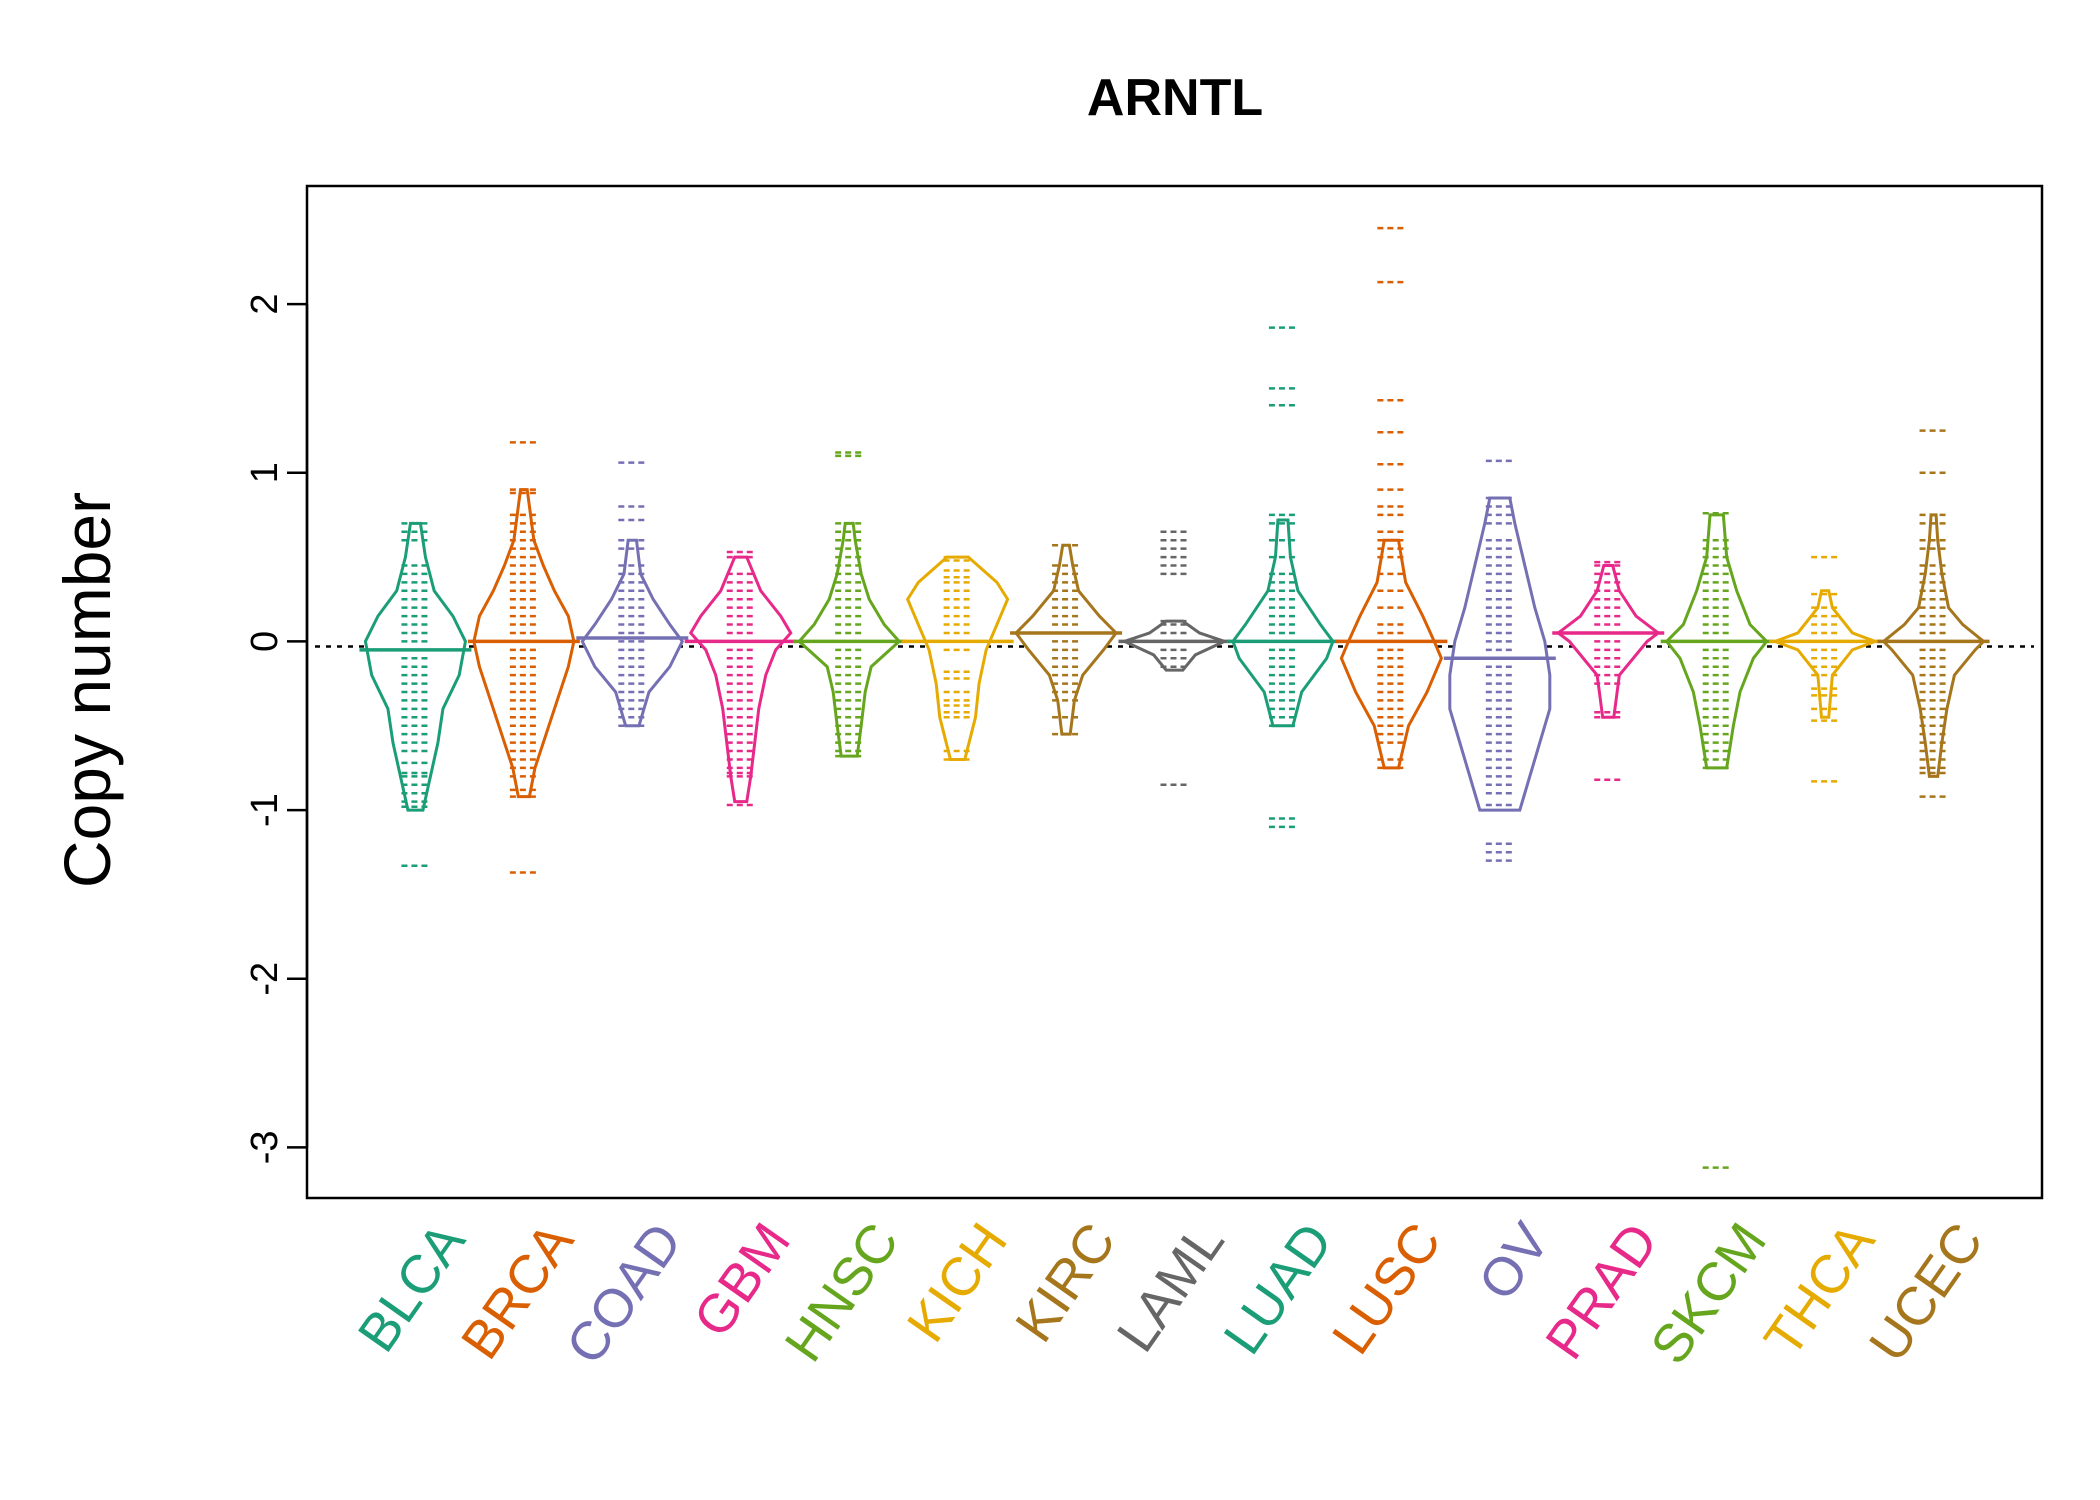  What do you see at coordinates (1175, 98) in the screenshot?
I see `chart-title: ARNTL` at bounding box center [1175, 98].